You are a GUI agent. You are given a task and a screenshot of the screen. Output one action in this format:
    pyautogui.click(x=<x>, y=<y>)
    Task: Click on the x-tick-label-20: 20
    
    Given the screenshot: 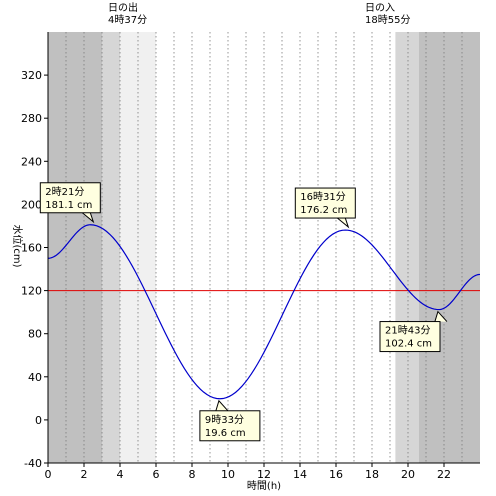 What is the action you would take?
    pyautogui.click(x=408, y=474)
    